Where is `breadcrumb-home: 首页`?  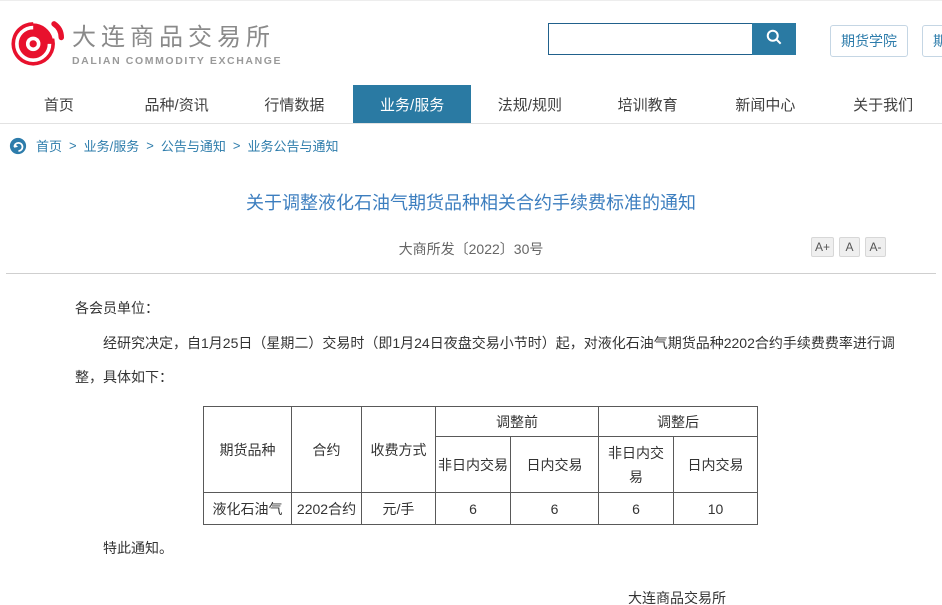
breadcrumb-home: 首页 is located at coordinates (49, 146).